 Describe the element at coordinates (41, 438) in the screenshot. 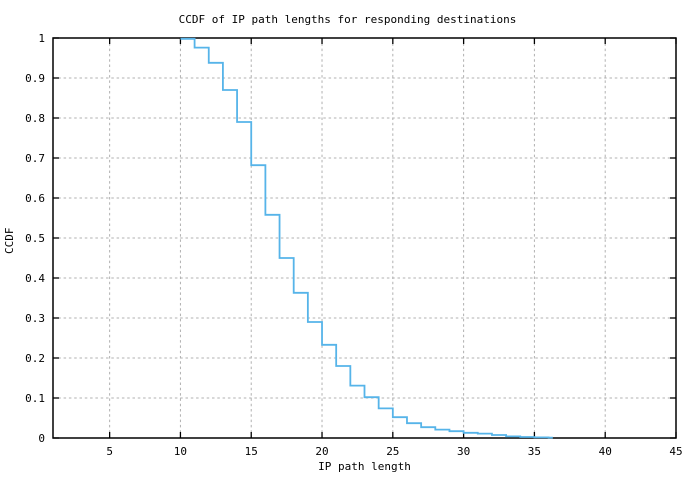

I see `y-tick-label: 0` at that location.